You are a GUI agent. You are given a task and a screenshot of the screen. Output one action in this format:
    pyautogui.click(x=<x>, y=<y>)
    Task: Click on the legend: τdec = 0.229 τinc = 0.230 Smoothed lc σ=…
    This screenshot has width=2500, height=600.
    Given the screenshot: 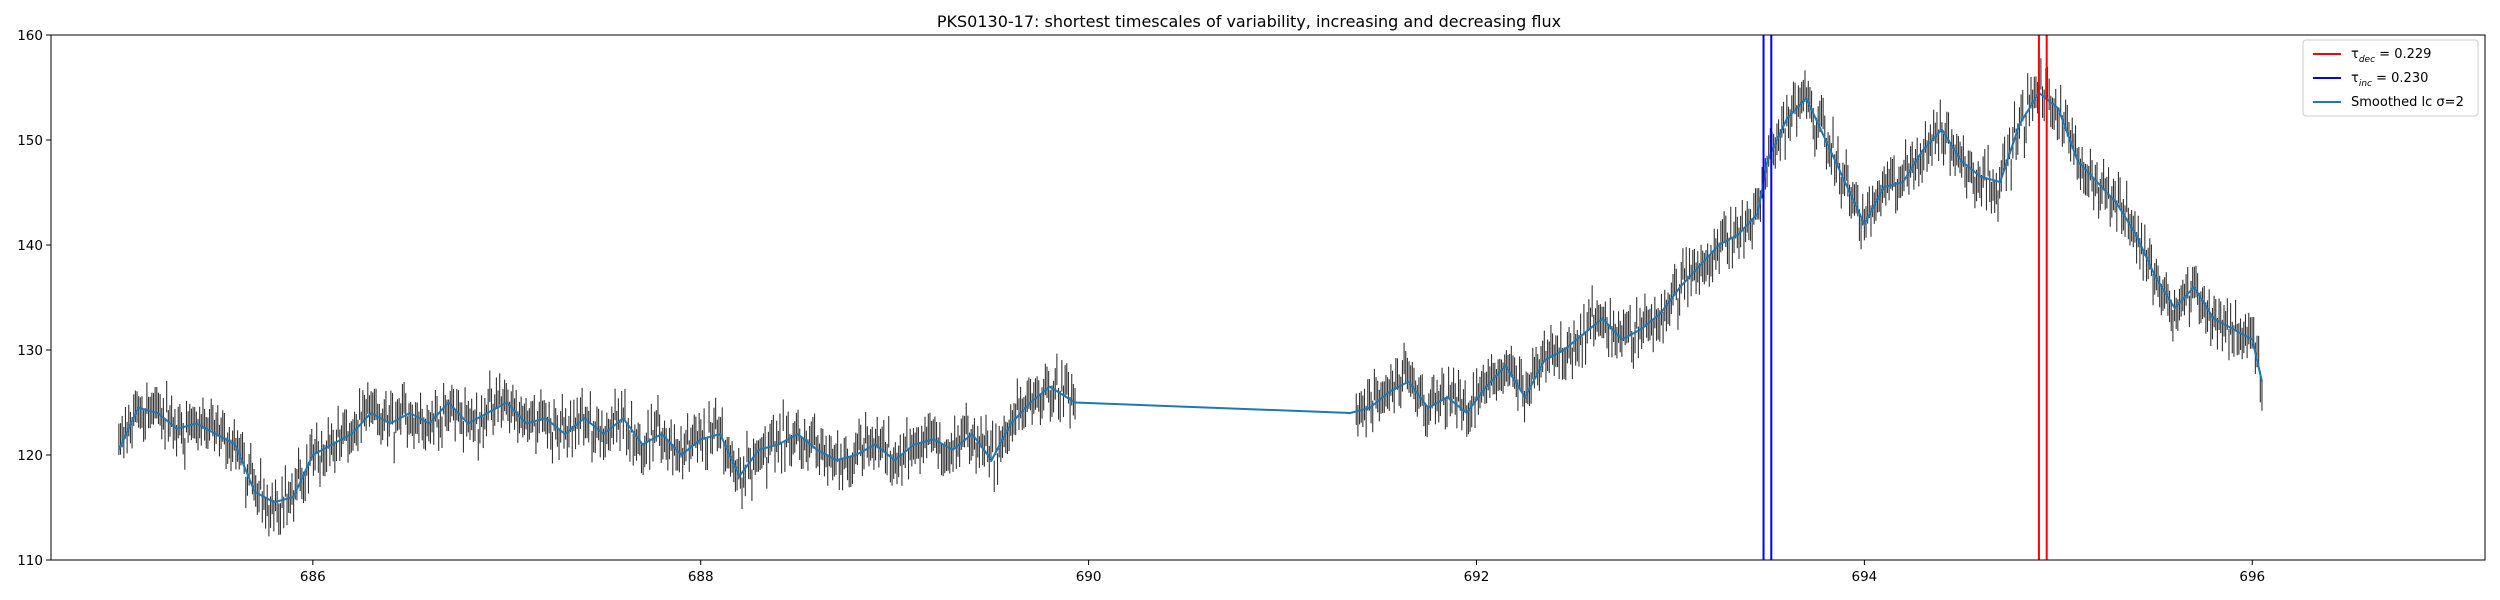 What is the action you would take?
    pyautogui.click(x=2390, y=78)
    